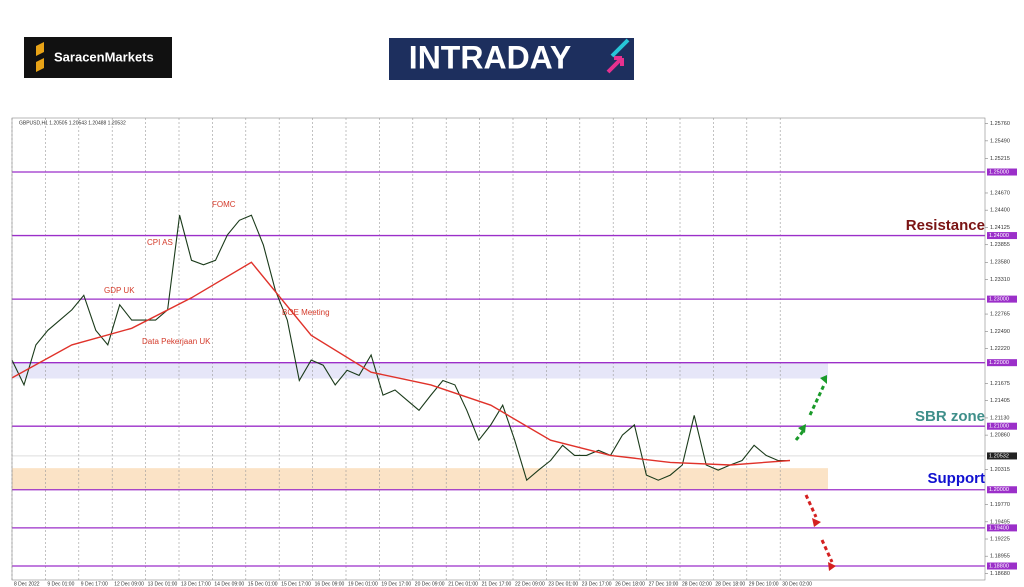 This screenshot has height=587, width=1024. I want to click on level-label: 1.25000, so click(999, 172).